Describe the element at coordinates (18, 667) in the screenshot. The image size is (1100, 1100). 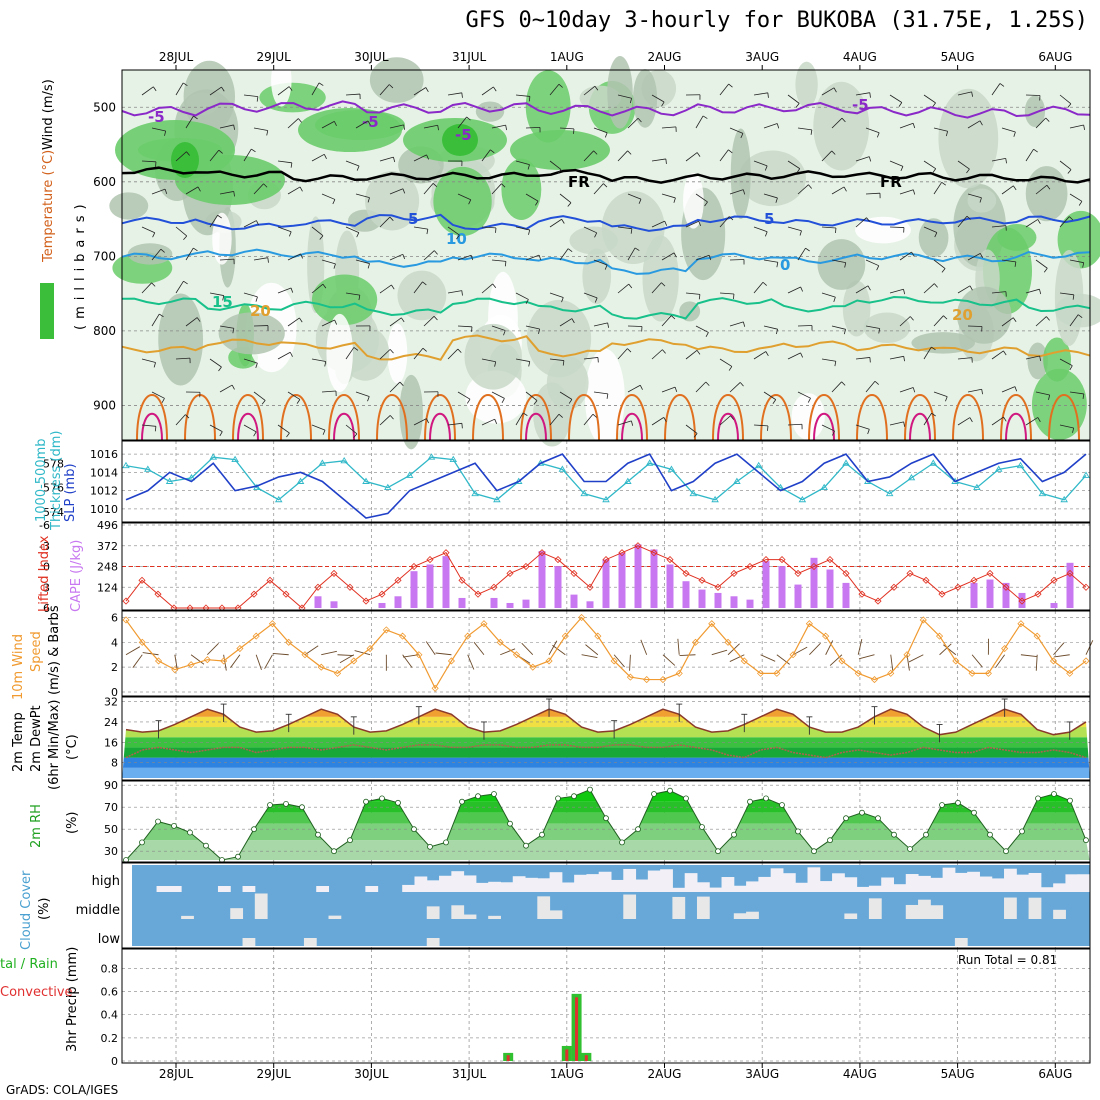
I see `wind-label-1: 10m Wind` at that location.